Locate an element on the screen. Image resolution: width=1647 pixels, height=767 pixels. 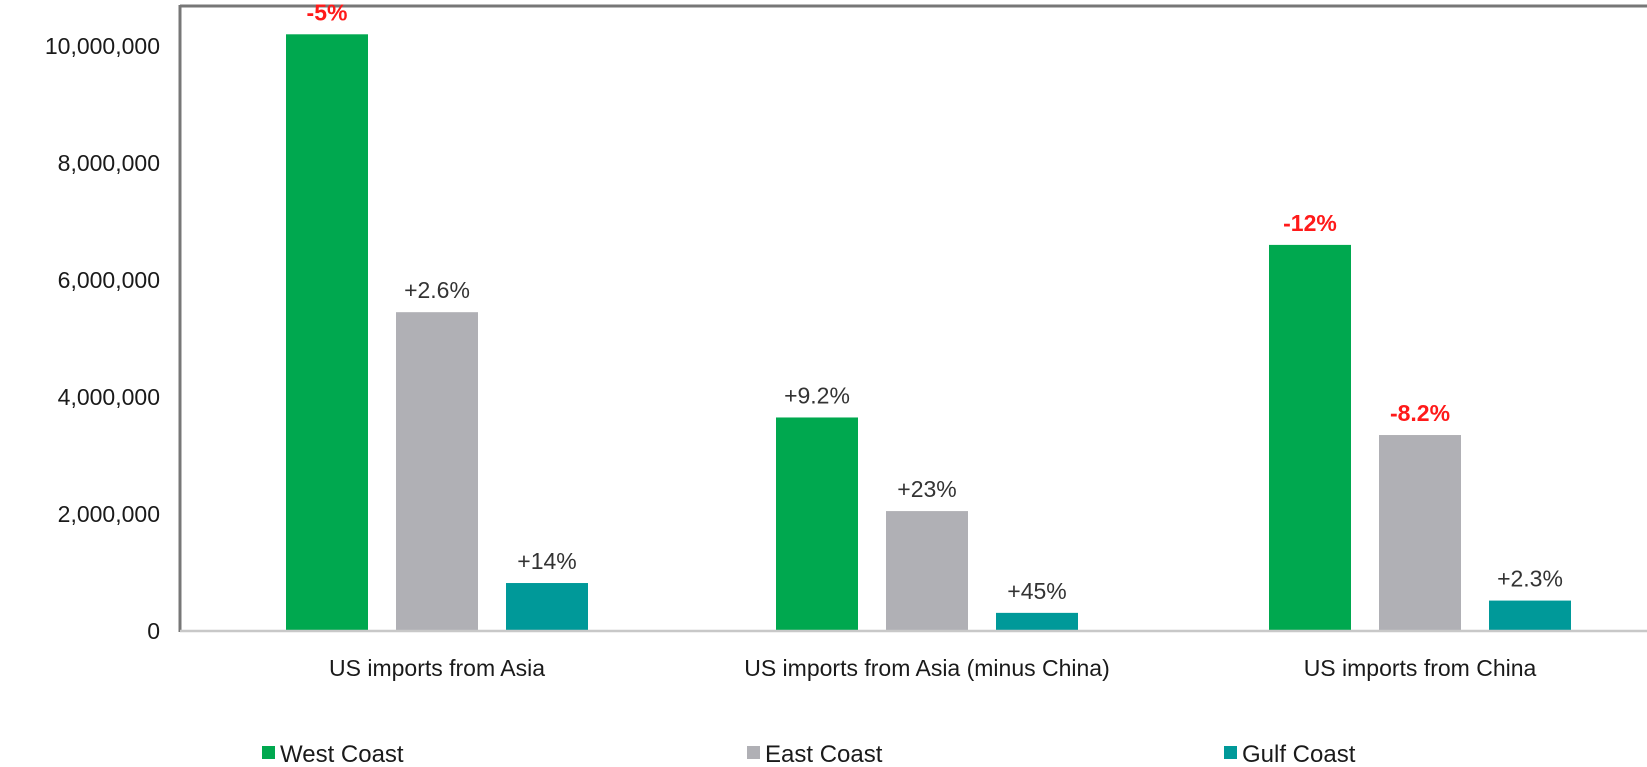
x-category-label: US imports from Asia (minus China) is located at coordinates (927, 668).